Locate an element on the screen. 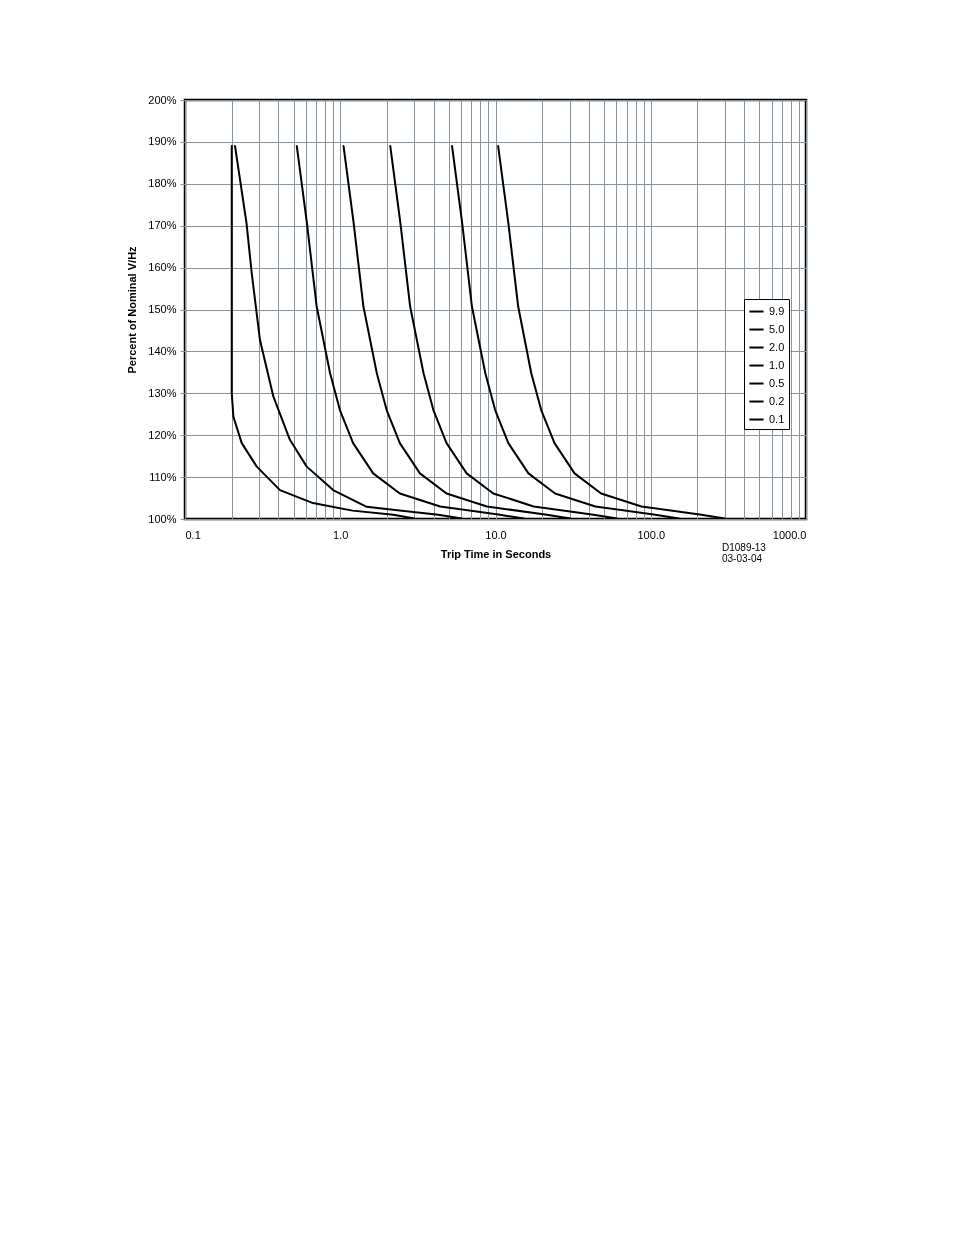 The width and height of the screenshot is (954, 1235). legend-label: 5.0 is located at coordinates (777, 328).